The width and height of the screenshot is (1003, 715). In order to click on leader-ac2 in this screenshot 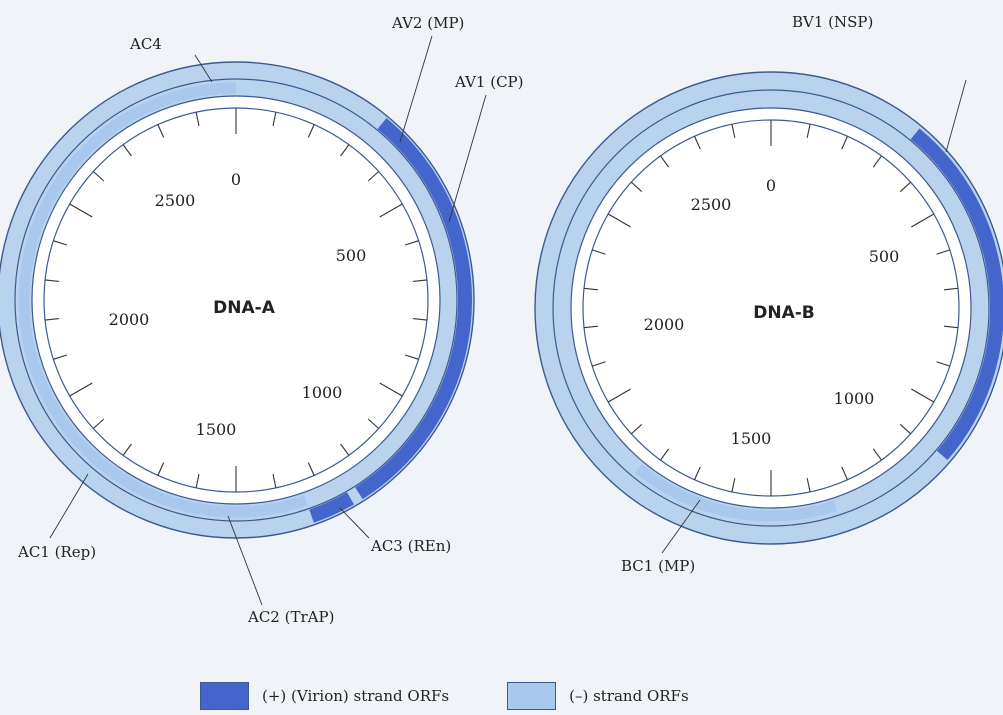, I will do `click(245, 560)`.